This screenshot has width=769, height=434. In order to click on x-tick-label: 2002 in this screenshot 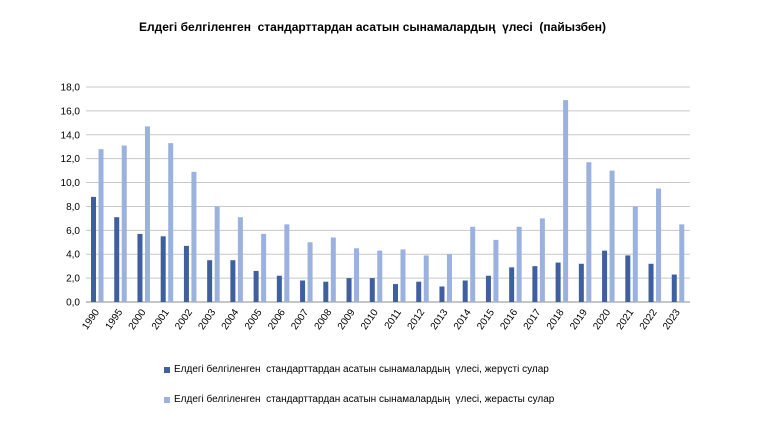, I will do `click(184, 319)`.